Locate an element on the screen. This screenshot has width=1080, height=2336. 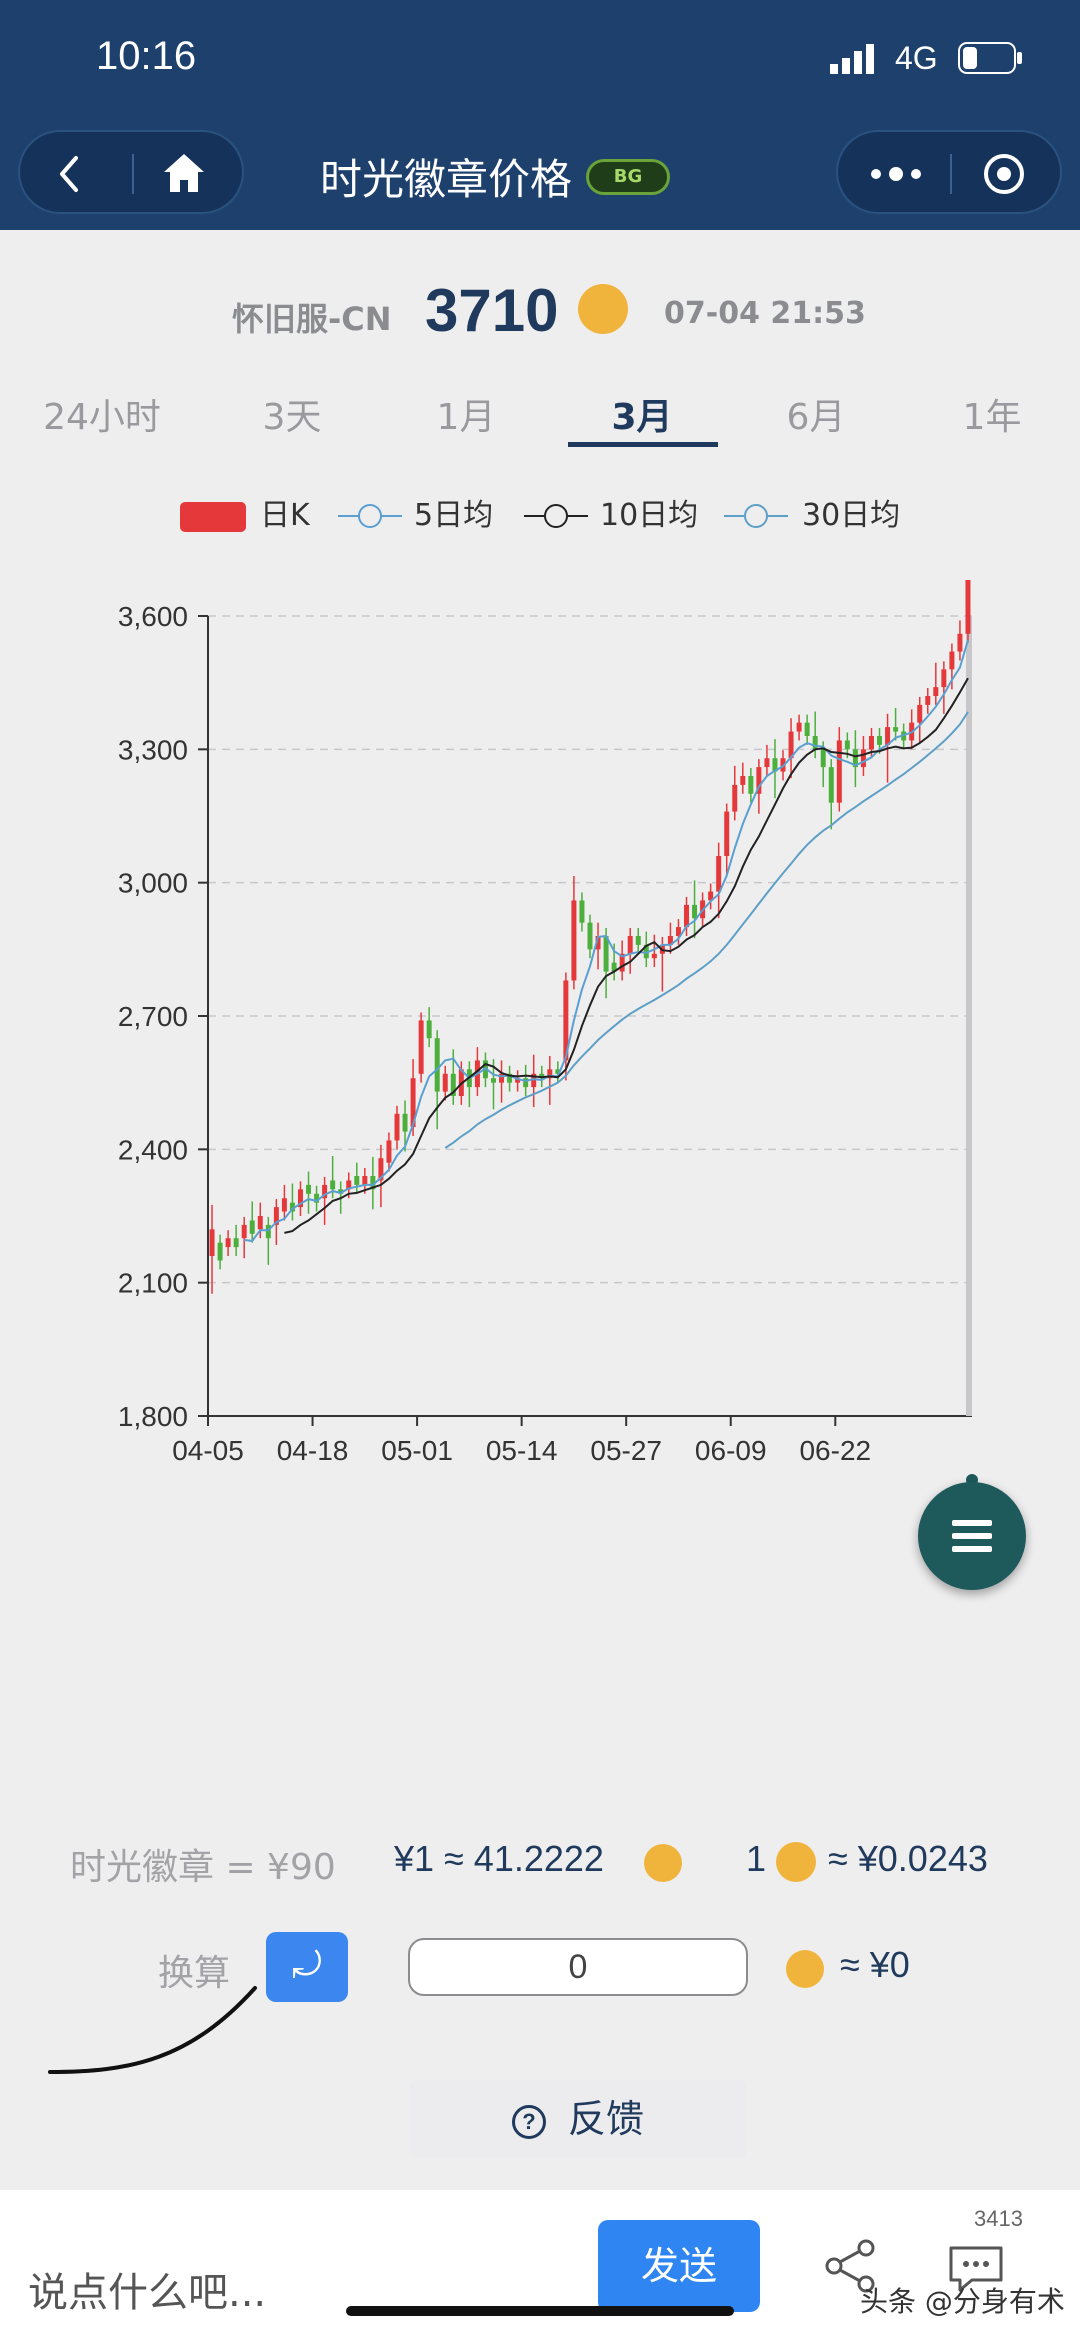
home-icon is located at coordinates (184, 173).